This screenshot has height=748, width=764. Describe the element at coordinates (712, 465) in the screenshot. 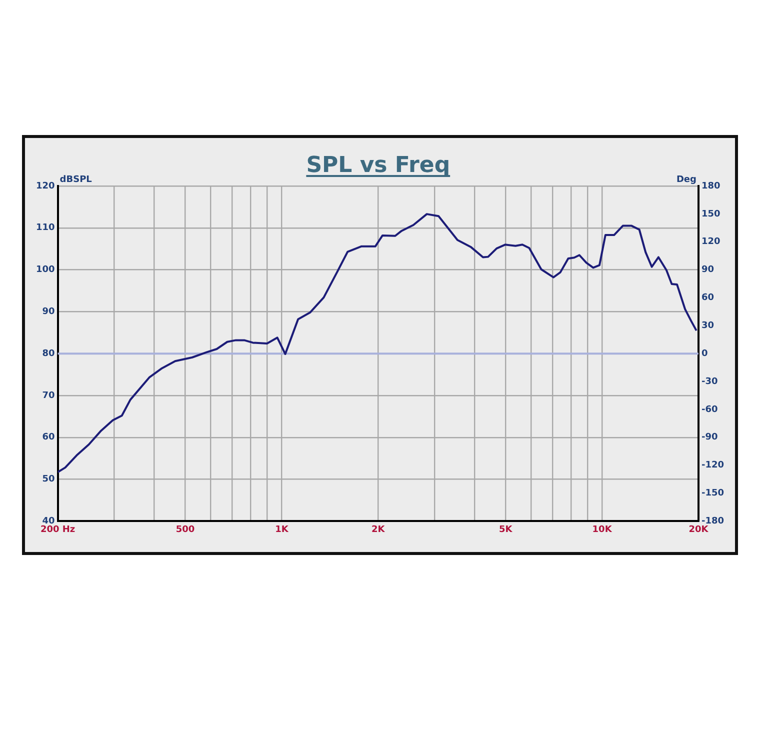

I see `y2-tick-label: -120` at that location.